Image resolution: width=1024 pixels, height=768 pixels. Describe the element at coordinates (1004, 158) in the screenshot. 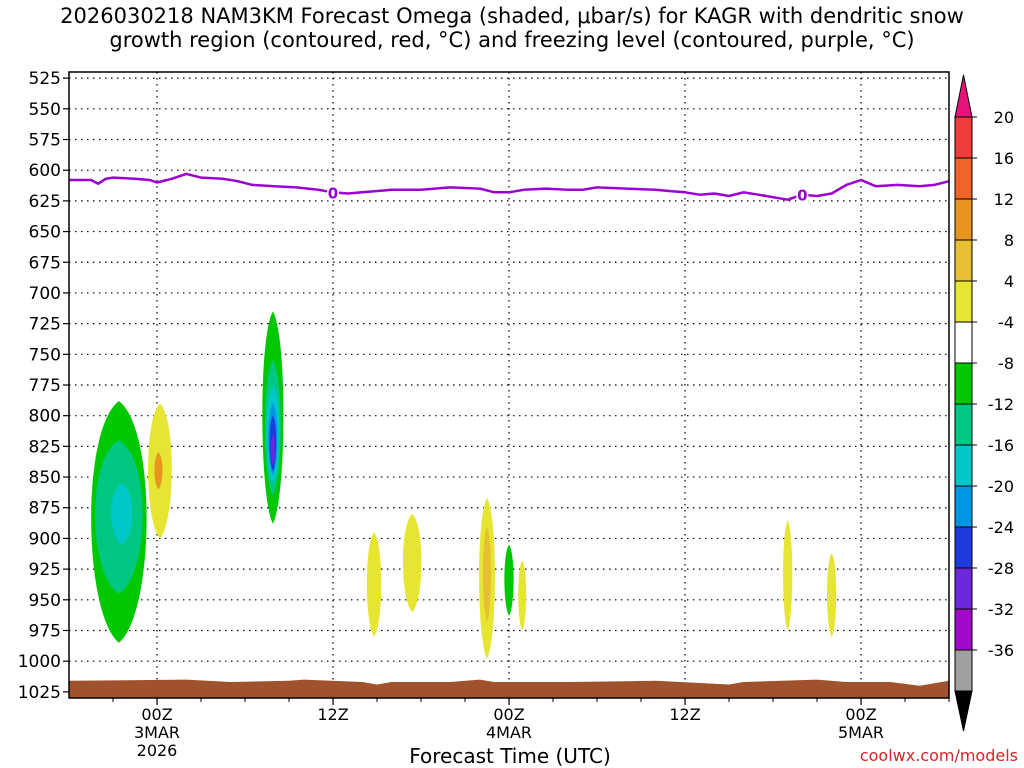

I see `colorbar-label: 16` at that location.